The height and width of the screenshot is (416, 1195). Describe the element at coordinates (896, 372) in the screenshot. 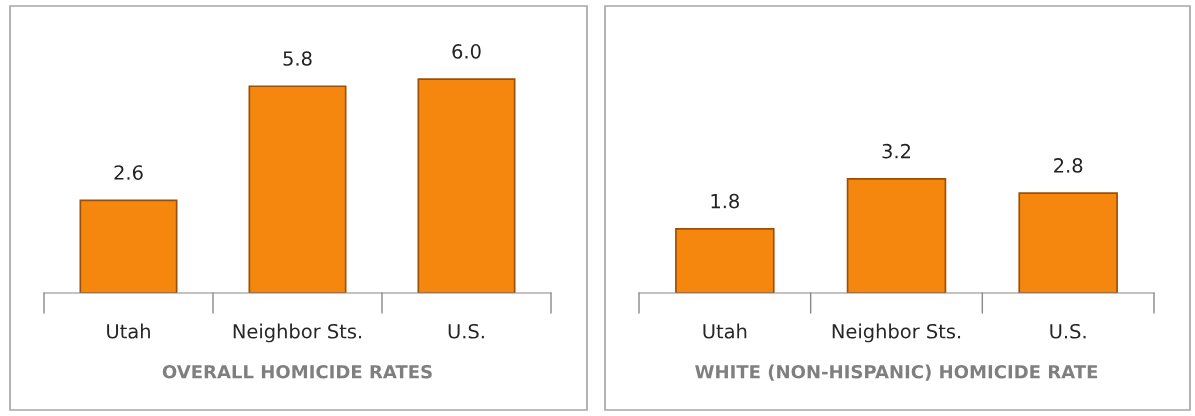

I see `text: WHITE (NON-HISPANIC) HOMICIDE RATE` at that location.